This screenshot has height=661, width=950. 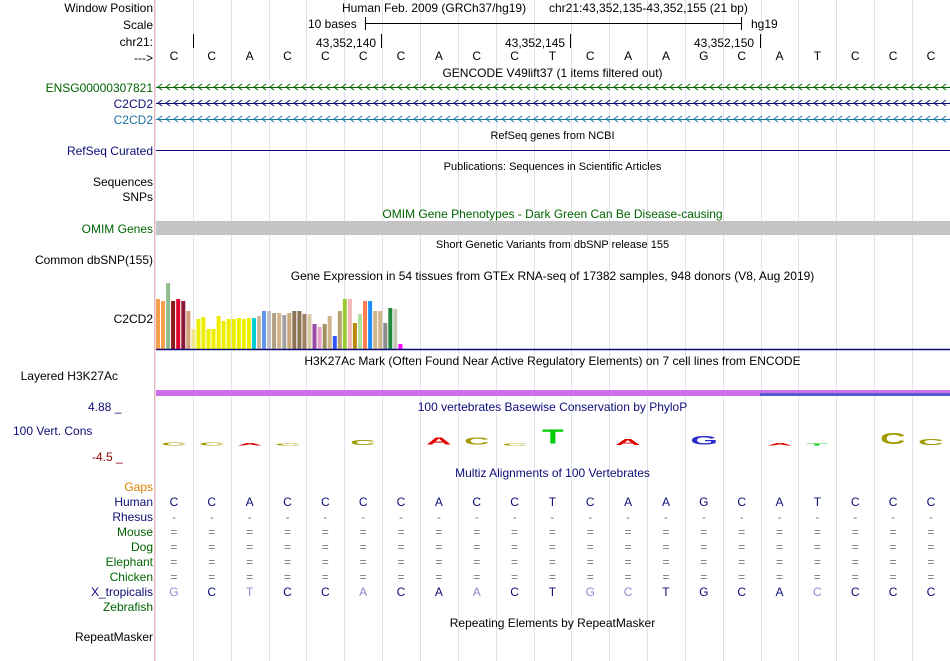 I want to click on repeatmasker-track-label: RepeatMasker, so click(x=113, y=637).